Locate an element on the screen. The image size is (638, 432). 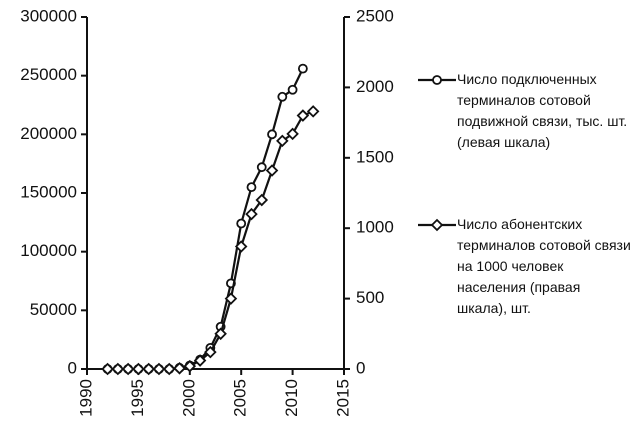
y-tick-label: 50000 is located at coordinates (53, 309).